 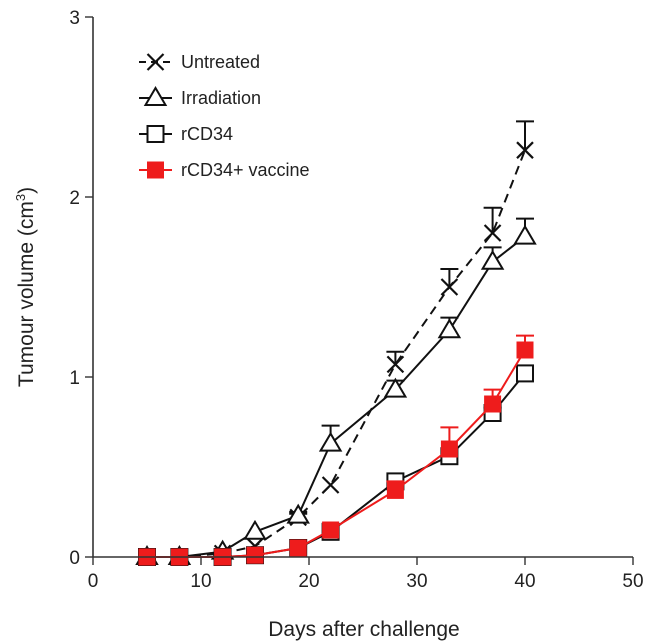 I want to click on x-axis-label: Days after challenge, so click(x=363, y=629).